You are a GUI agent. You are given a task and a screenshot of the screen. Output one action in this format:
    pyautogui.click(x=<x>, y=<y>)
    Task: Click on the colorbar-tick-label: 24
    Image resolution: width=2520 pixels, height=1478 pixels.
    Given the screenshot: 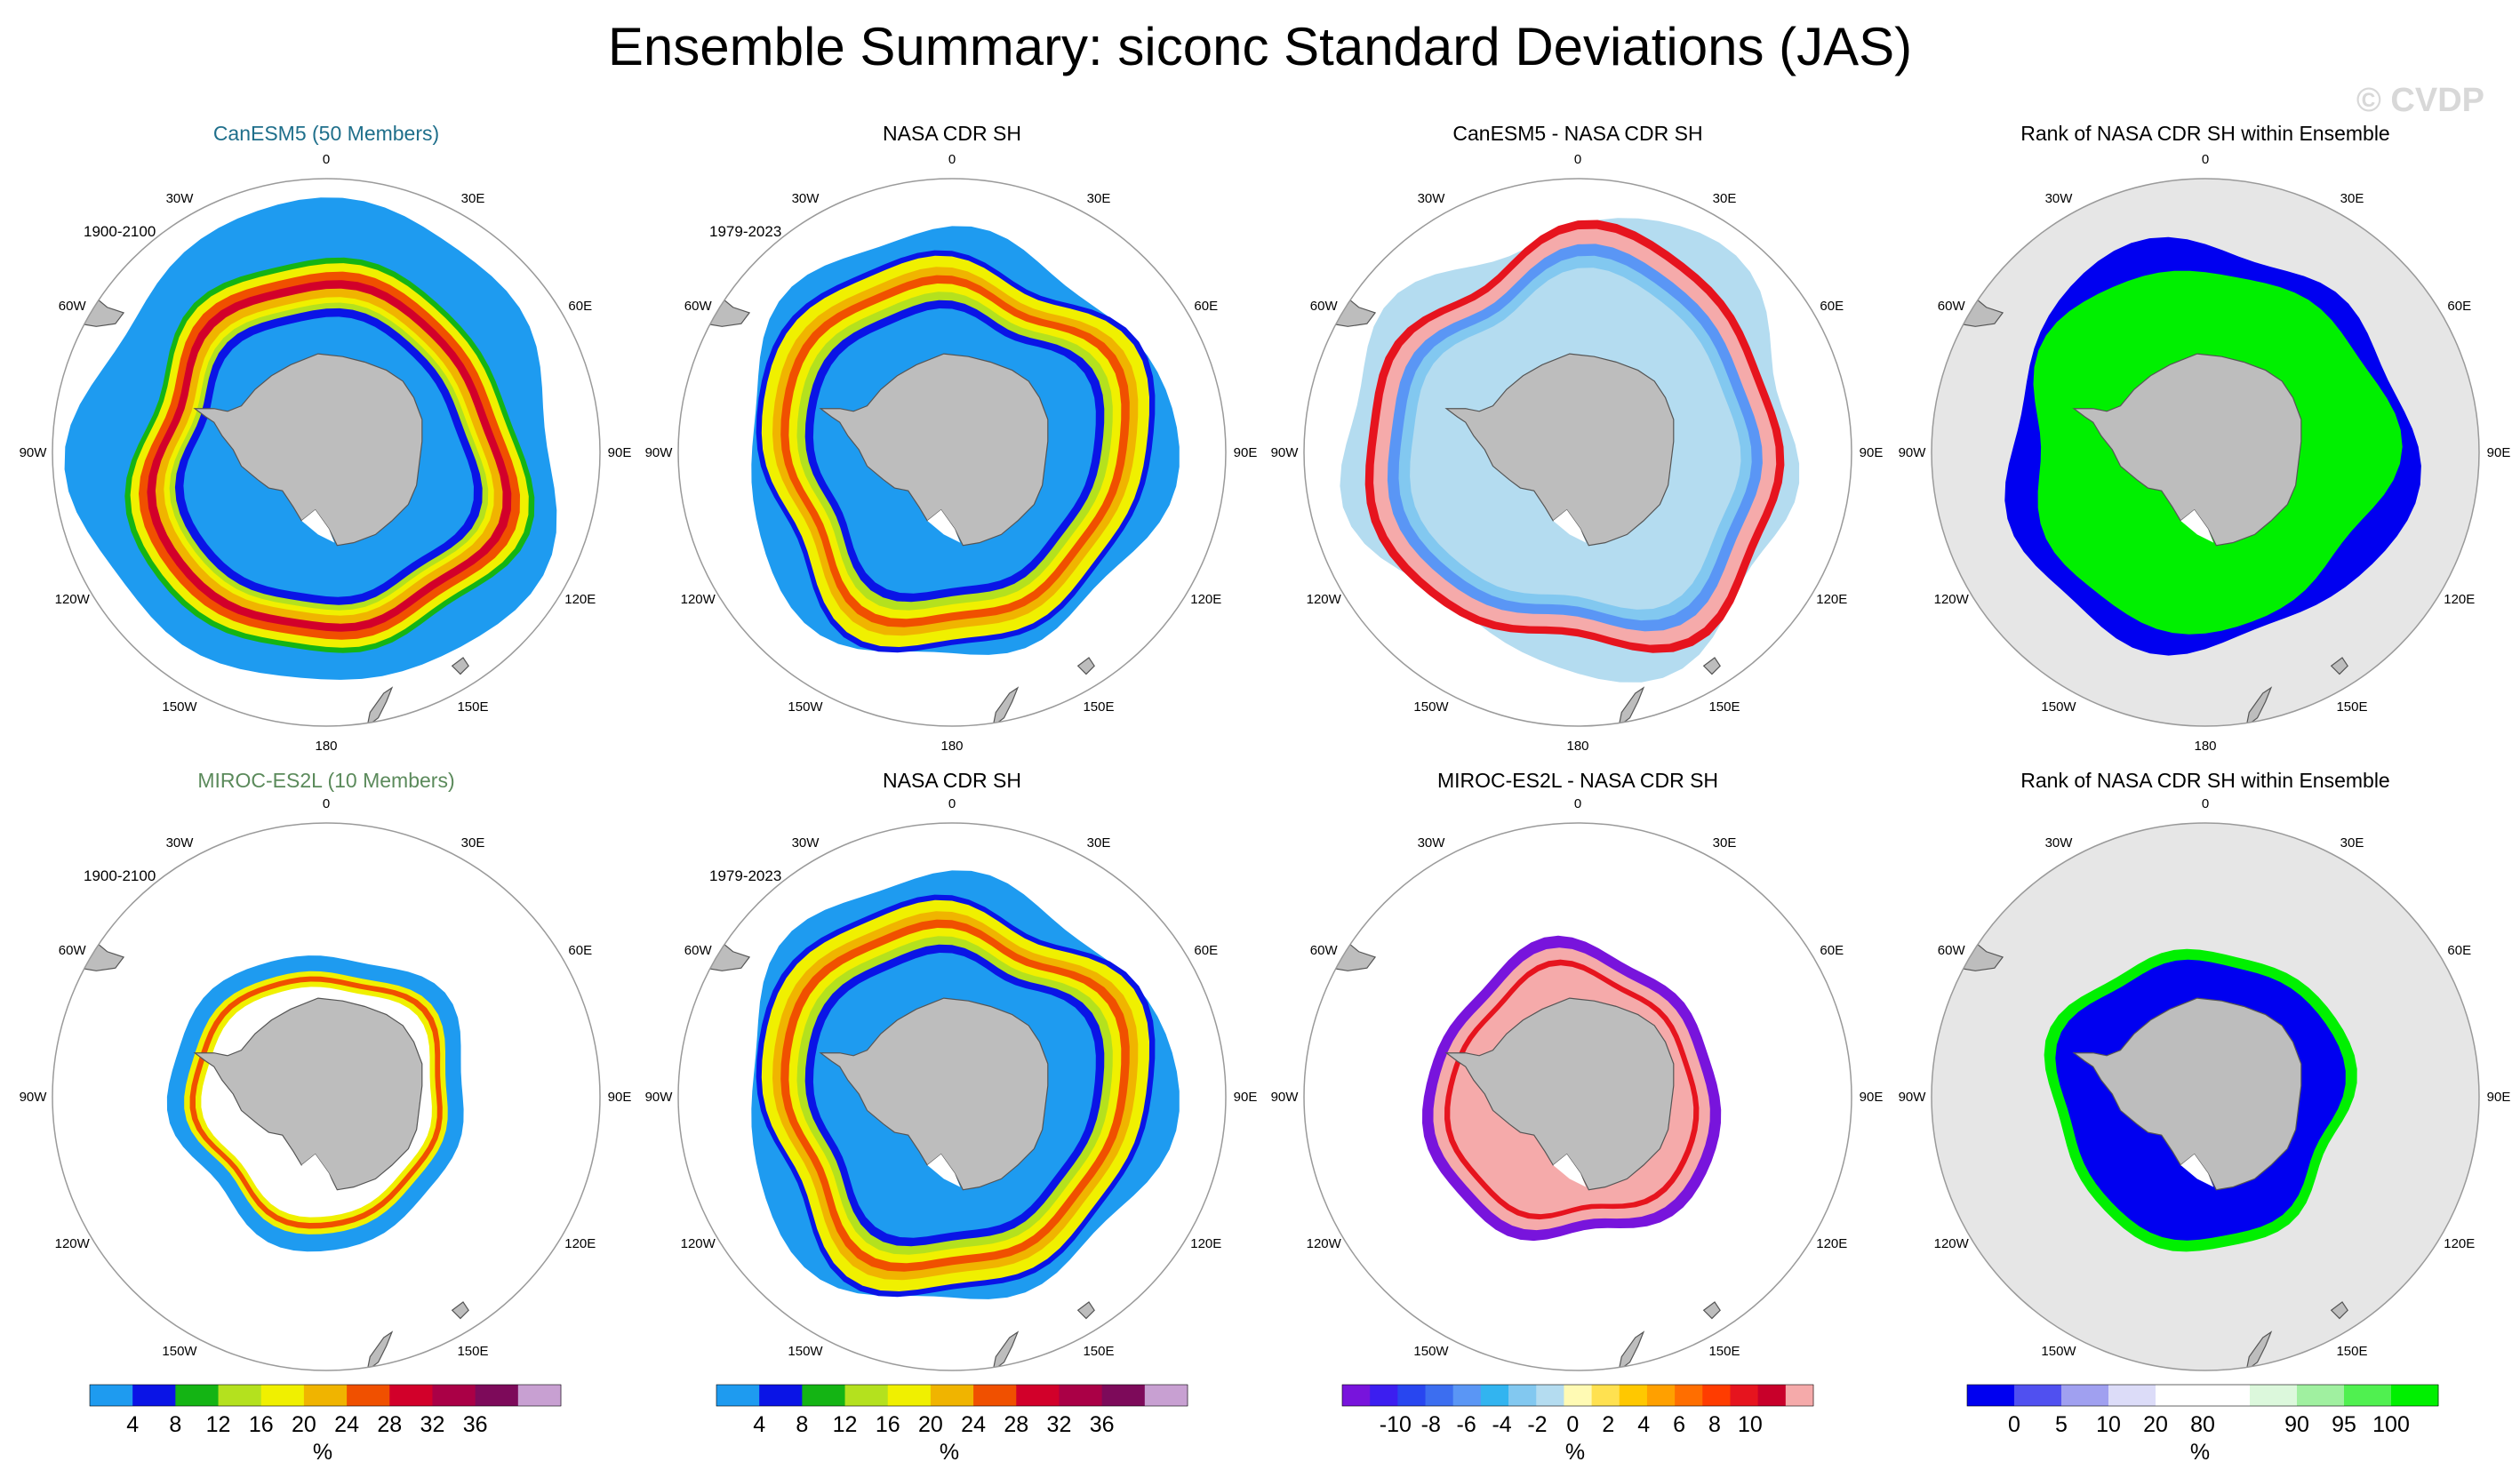 What is the action you would take?
    pyautogui.click(x=346, y=1424)
    